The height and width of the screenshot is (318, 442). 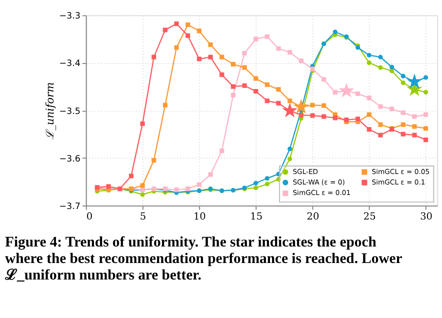 What do you see at coordinates (69, 207) in the screenshot?
I see `y-tick-label: −3.7` at bounding box center [69, 207].